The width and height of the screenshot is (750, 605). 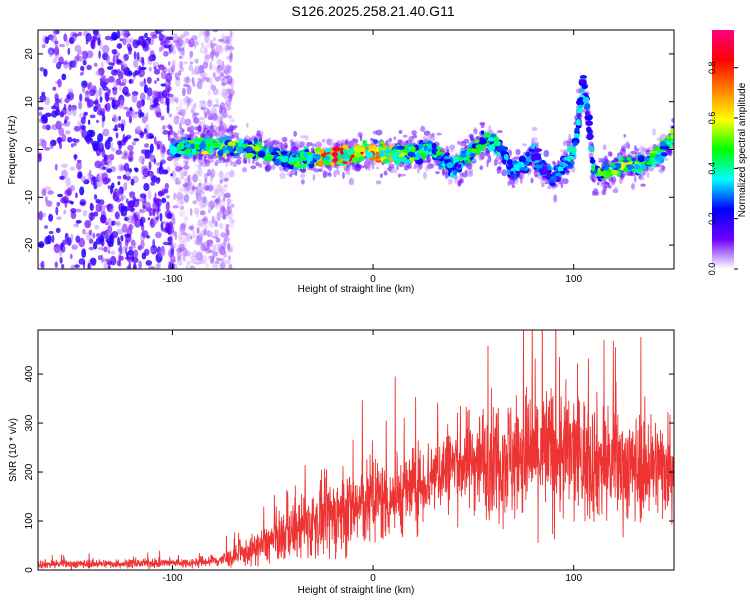 I want to click on y-tick-label: 200, so click(x=29, y=471).